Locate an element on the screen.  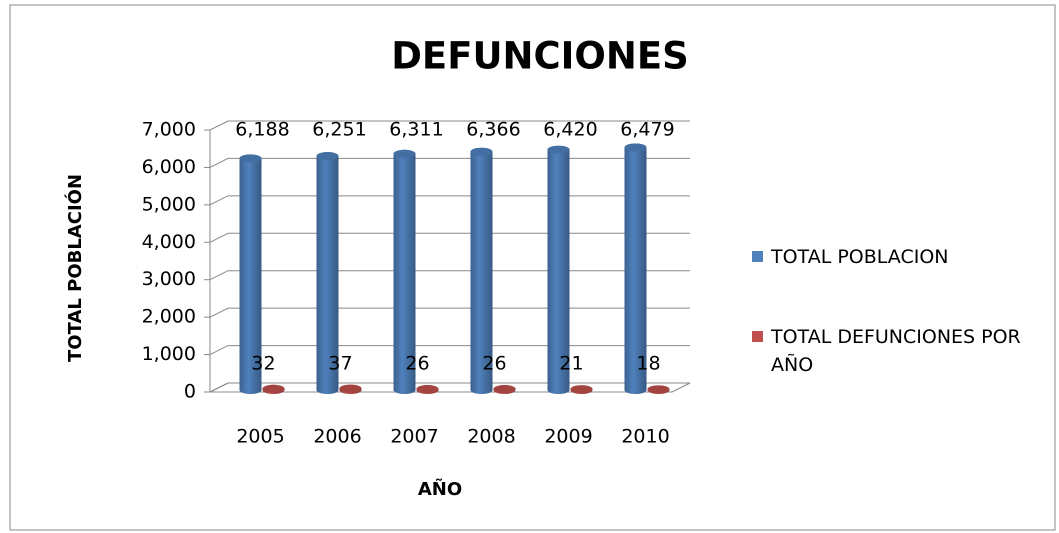
legend-label: TOTAL POBLACION is located at coordinates (860, 257).